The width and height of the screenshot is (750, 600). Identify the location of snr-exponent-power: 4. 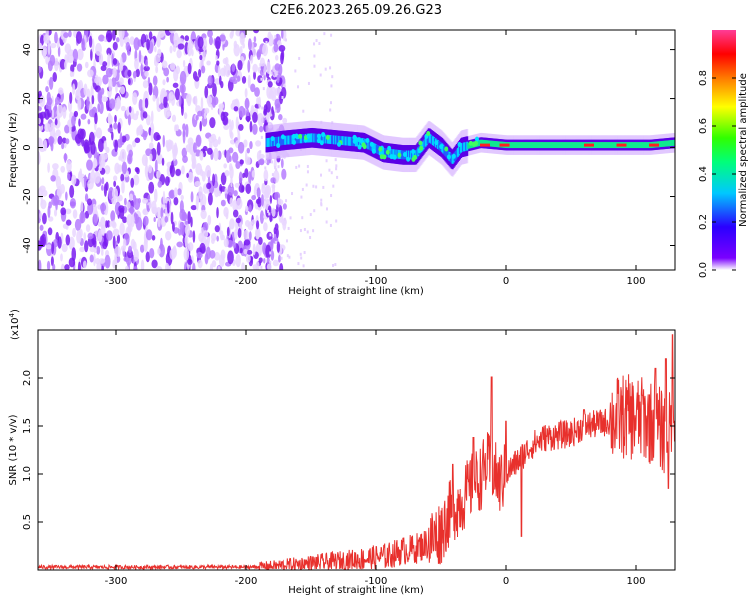
(12, 314).